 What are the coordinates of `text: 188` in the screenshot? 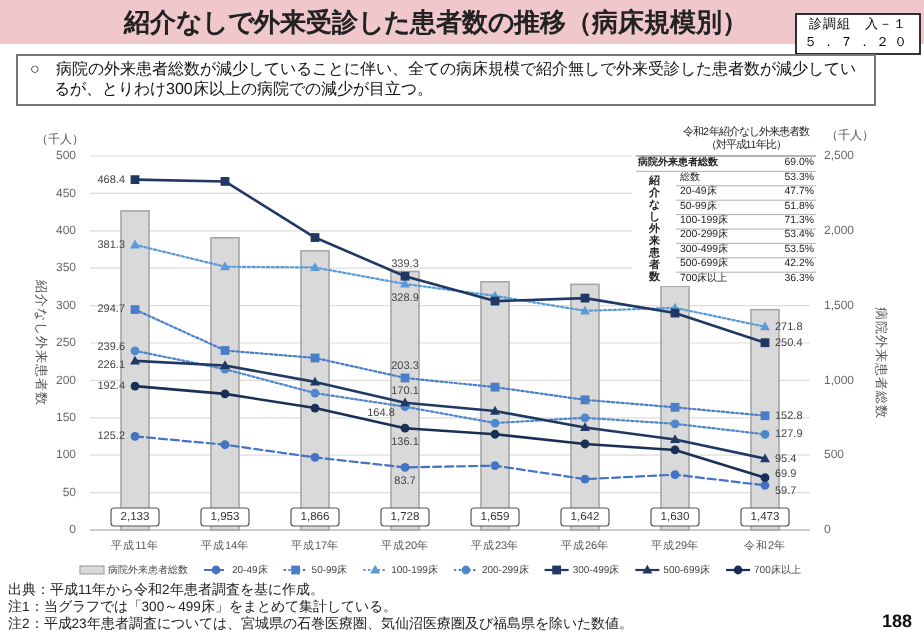 It's located at (896, 620).